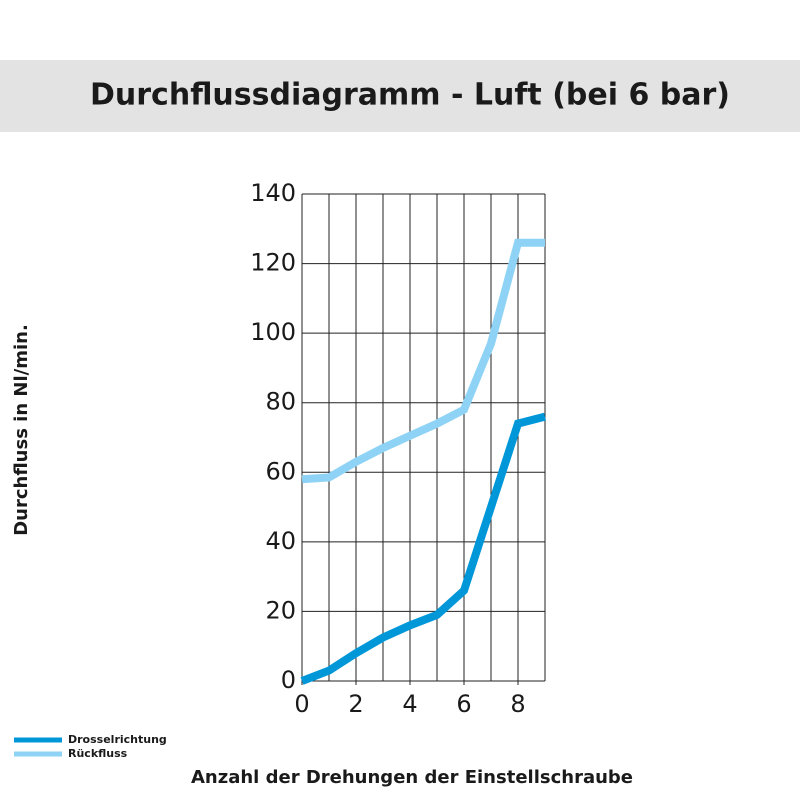 The image size is (800, 800). What do you see at coordinates (280, 610) in the screenshot?
I see `y-tick-label: 20` at bounding box center [280, 610].